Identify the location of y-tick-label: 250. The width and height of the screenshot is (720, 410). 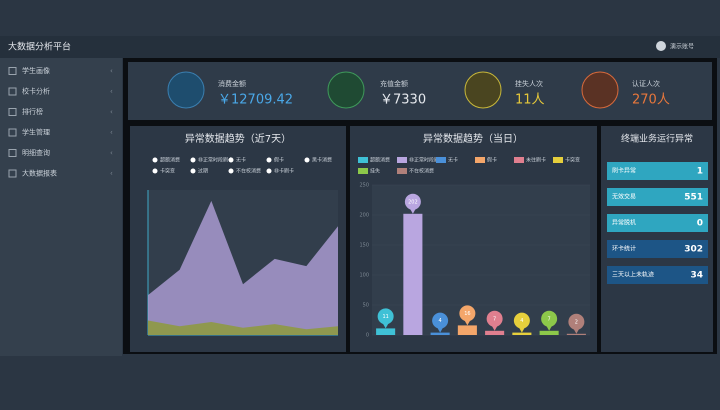
(364, 186).